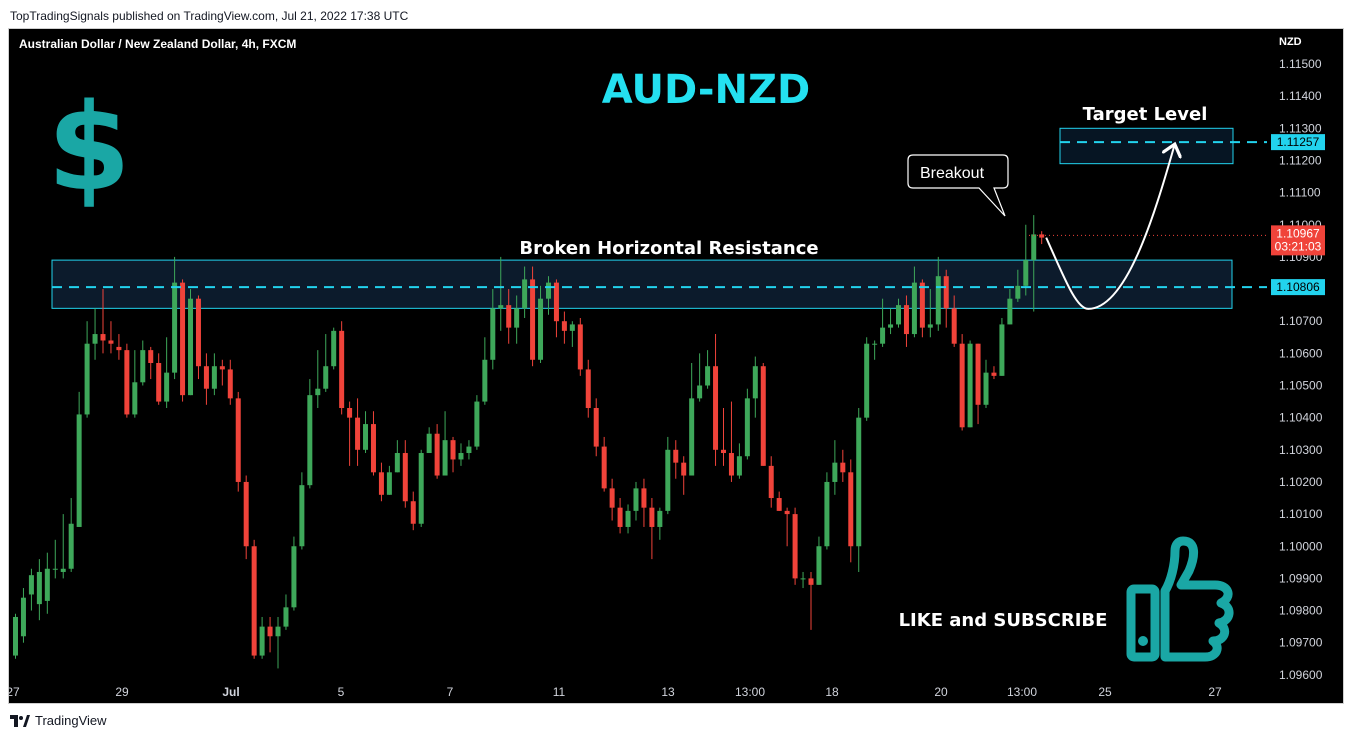 Image resolution: width=1354 pixels, height=740 pixels. I want to click on time-axis-label: 11, so click(559, 692).